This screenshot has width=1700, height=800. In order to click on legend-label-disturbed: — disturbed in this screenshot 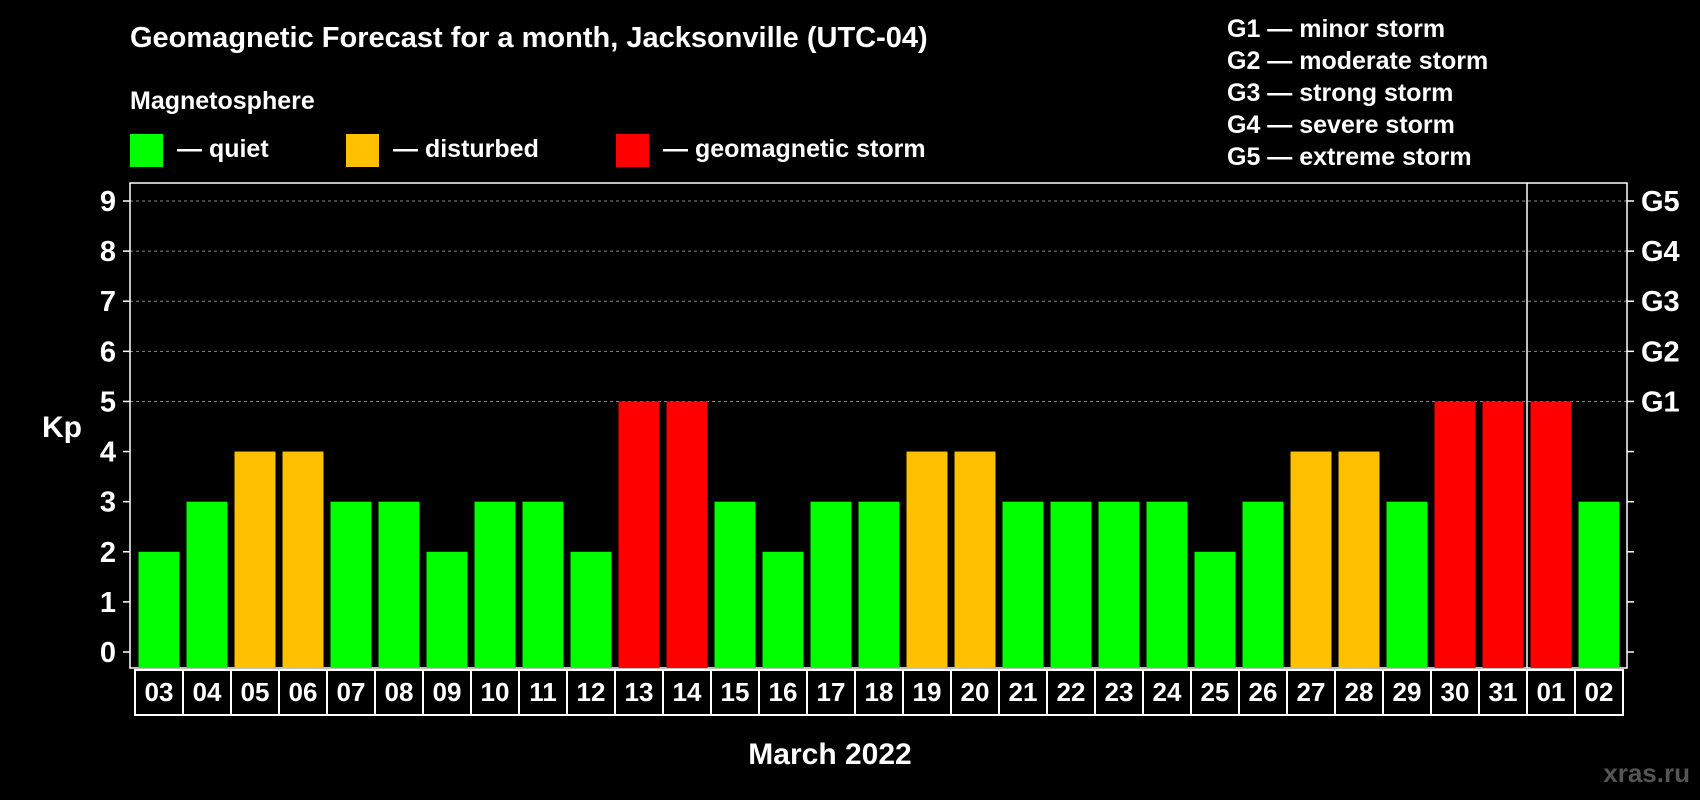, I will do `click(466, 149)`.